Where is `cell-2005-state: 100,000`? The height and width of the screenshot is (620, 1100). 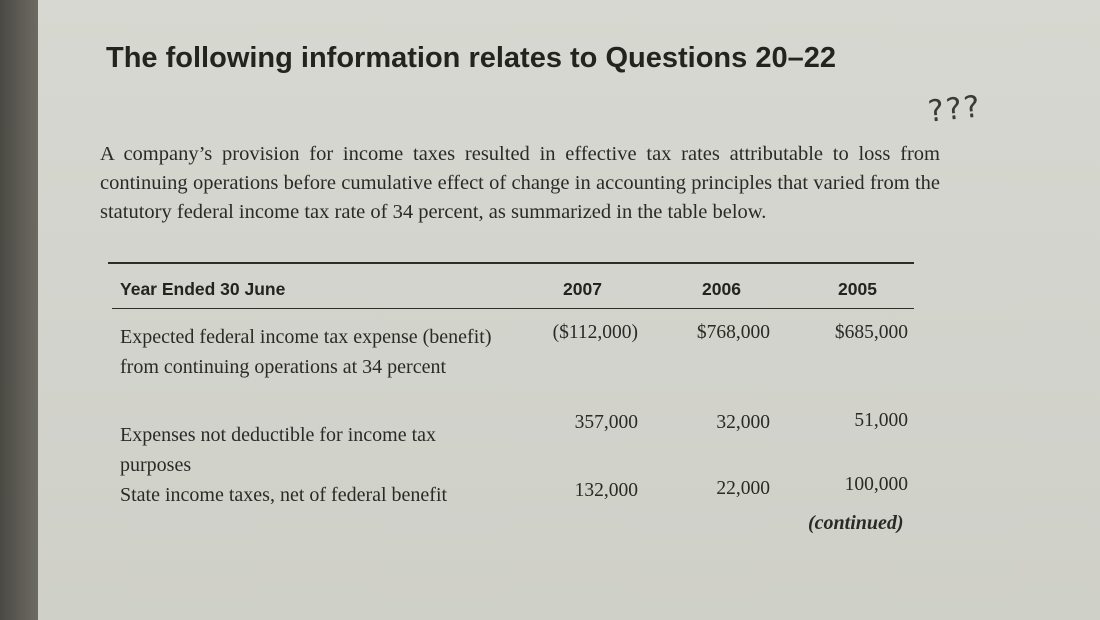 cell-2005-state: 100,000 is located at coordinates (876, 484).